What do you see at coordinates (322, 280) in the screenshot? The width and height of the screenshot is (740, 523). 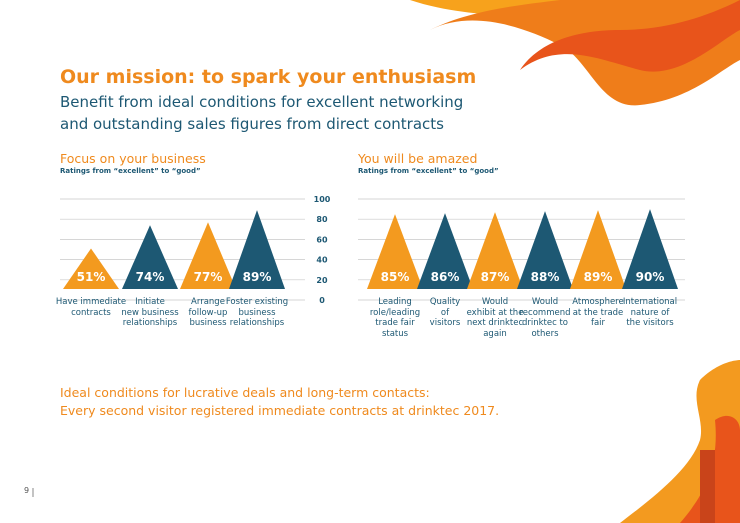 I see `y-tick-label: 20` at bounding box center [322, 280].